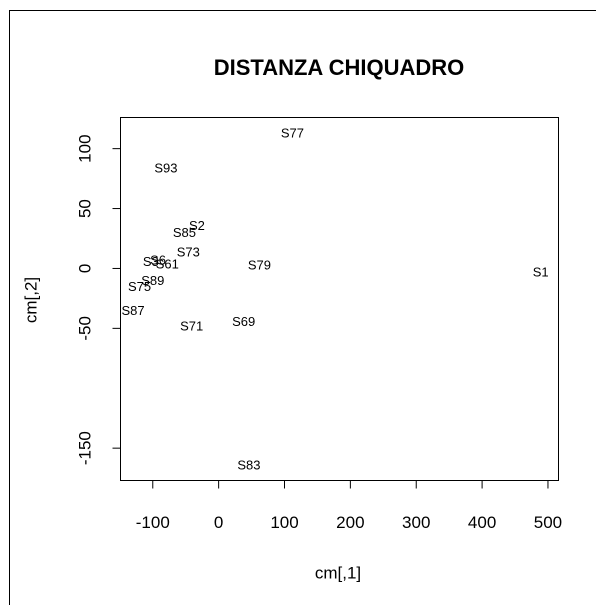 The height and width of the screenshot is (605, 596). Describe the element at coordinates (158, 260) in the screenshot. I see `point-label: S6` at that location.